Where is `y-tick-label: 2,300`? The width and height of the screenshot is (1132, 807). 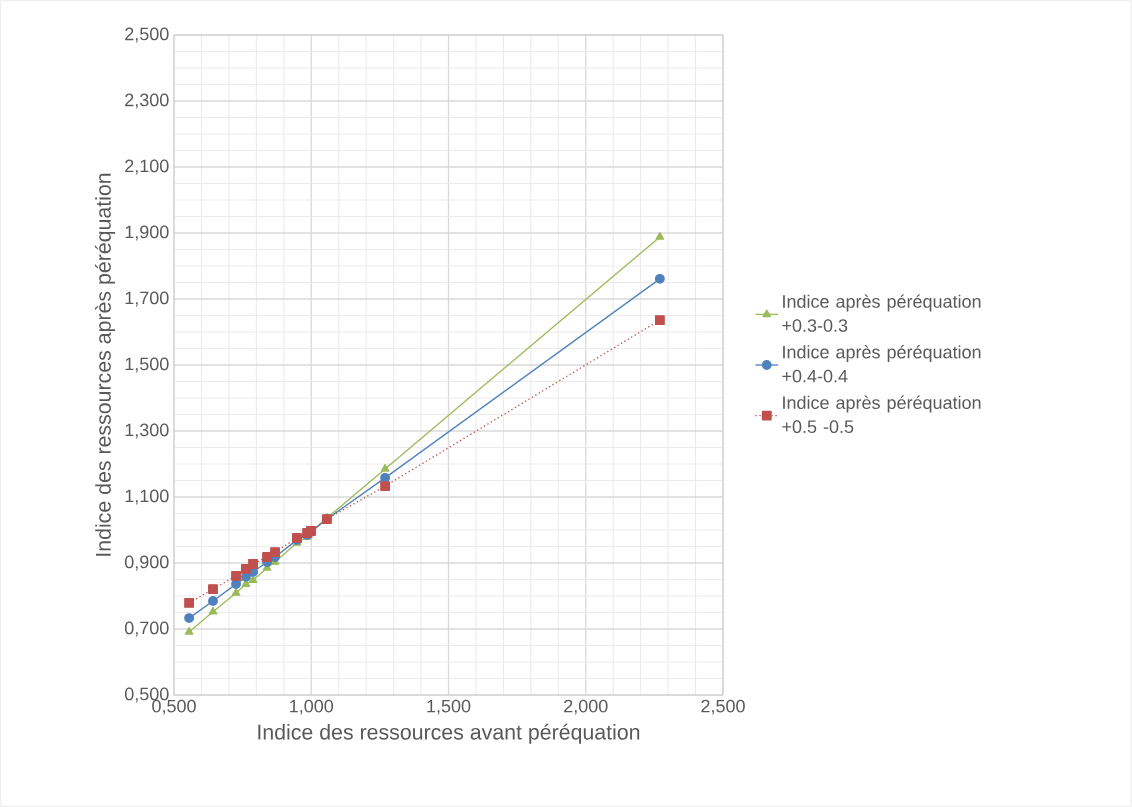
y-tick-label: 2,300 is located at coordinates (147, 101).